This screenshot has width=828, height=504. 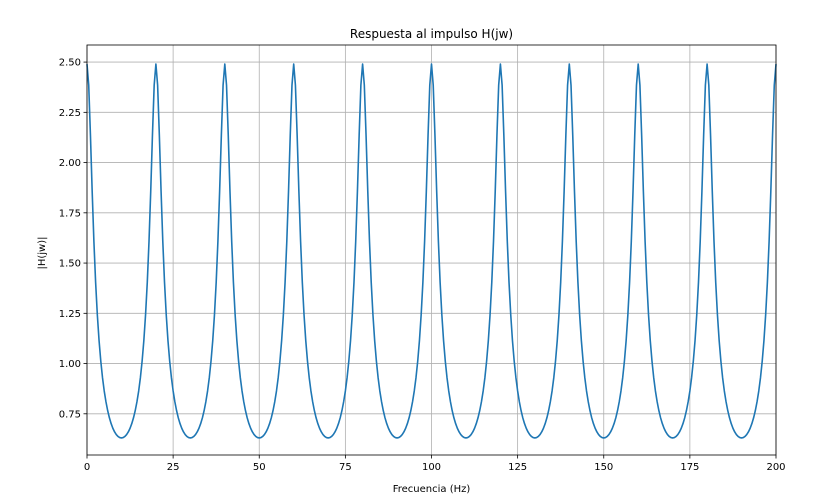 What do you see at coordinates (173, 467) in the screenshot?
I see `x-tick-label: 25` at bounding box center [173, 467].